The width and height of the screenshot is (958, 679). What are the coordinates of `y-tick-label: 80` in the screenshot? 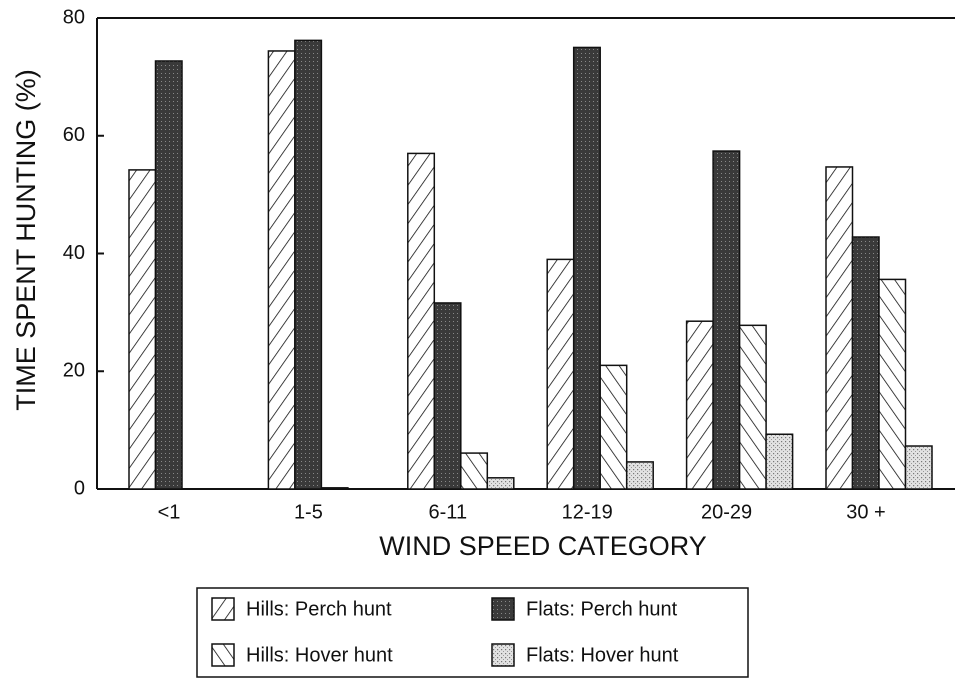 It's located at (74, 17).